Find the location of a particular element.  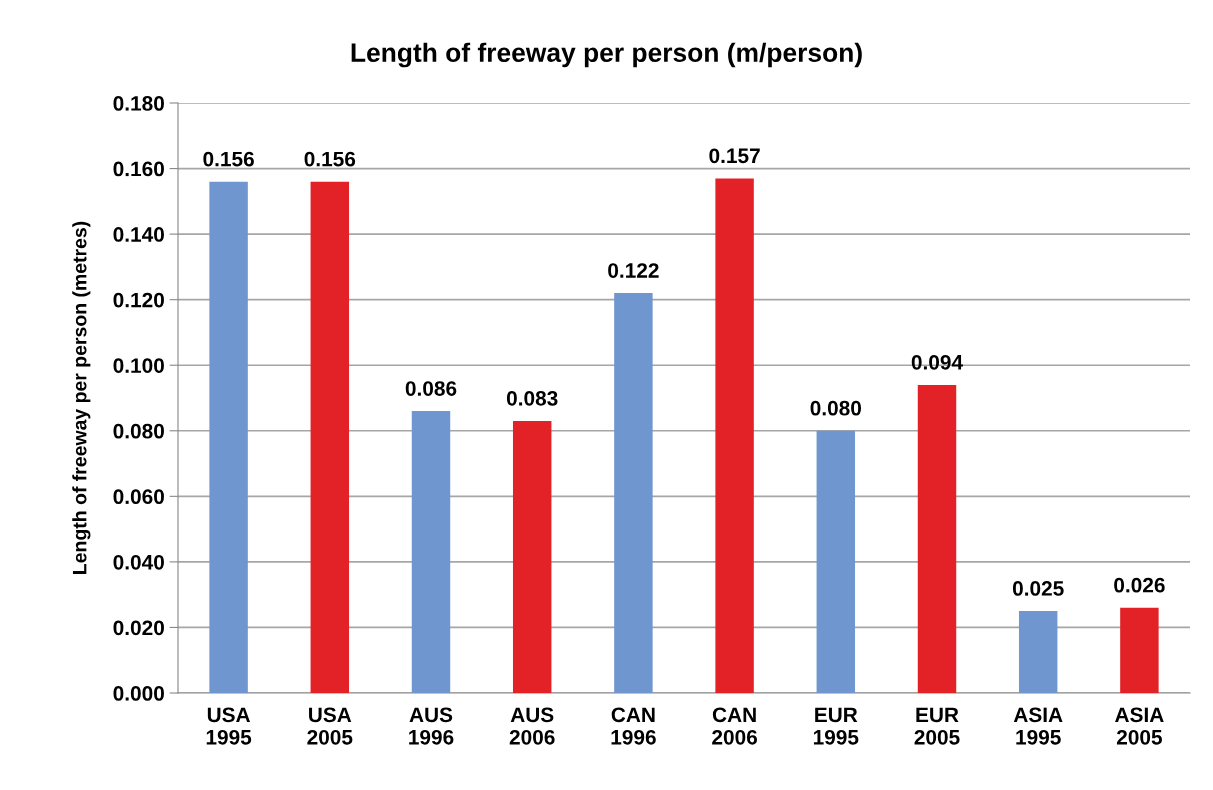

y-tick-label: 0.000 is located at coordinates (138, 693).